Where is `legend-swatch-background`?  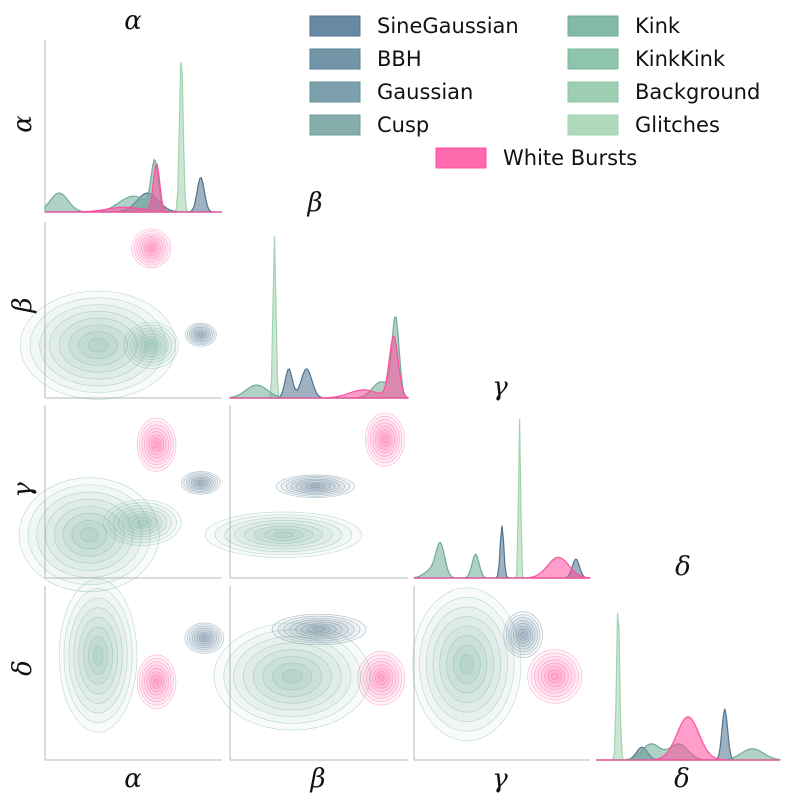
legend-swatch-background is located at coordinates (593, 92).